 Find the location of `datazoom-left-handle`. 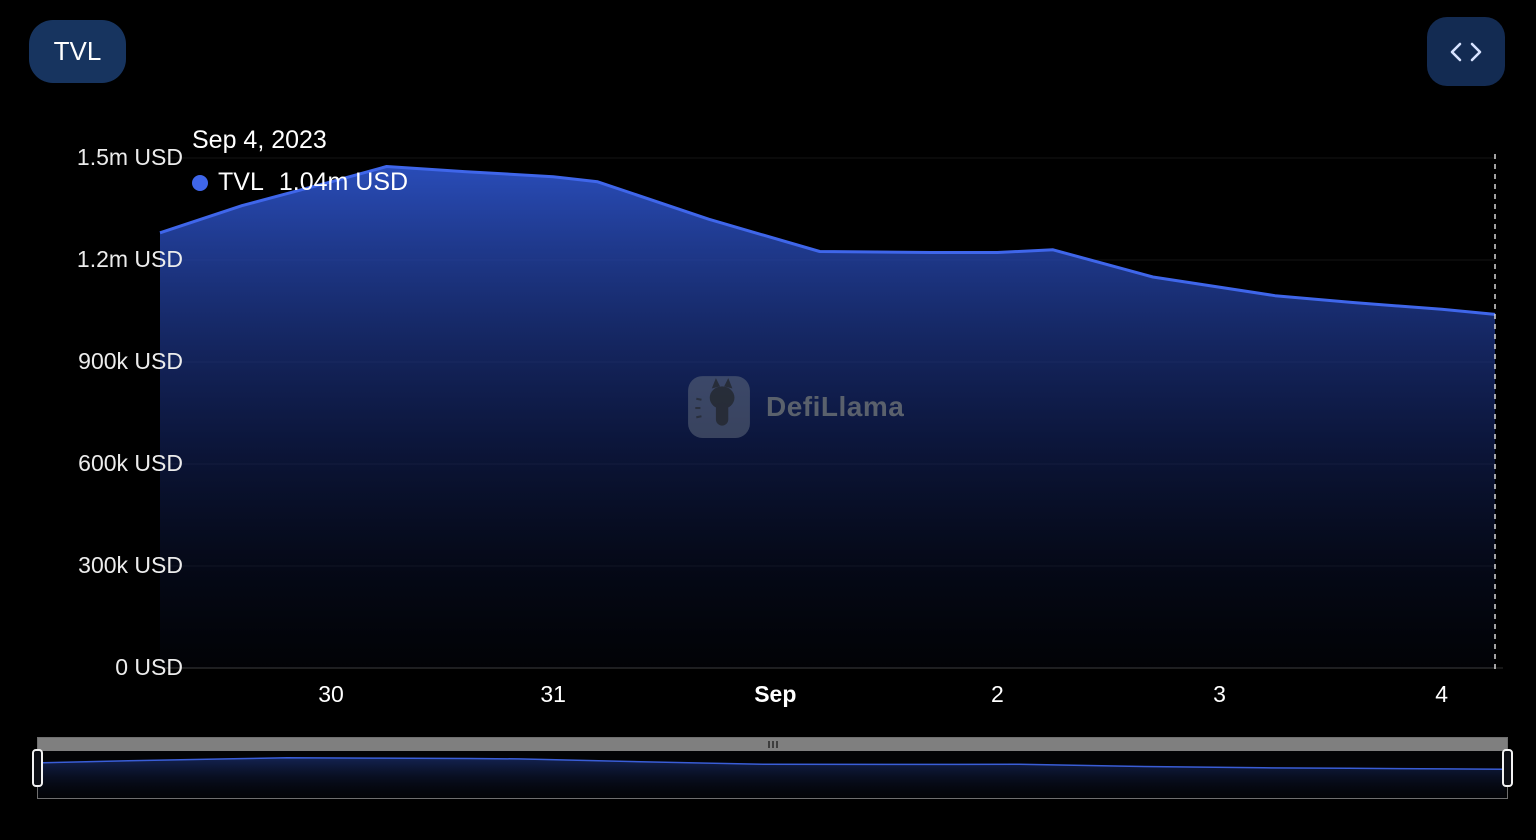

datazoom-left-handle is located at coordinates (37, 768).